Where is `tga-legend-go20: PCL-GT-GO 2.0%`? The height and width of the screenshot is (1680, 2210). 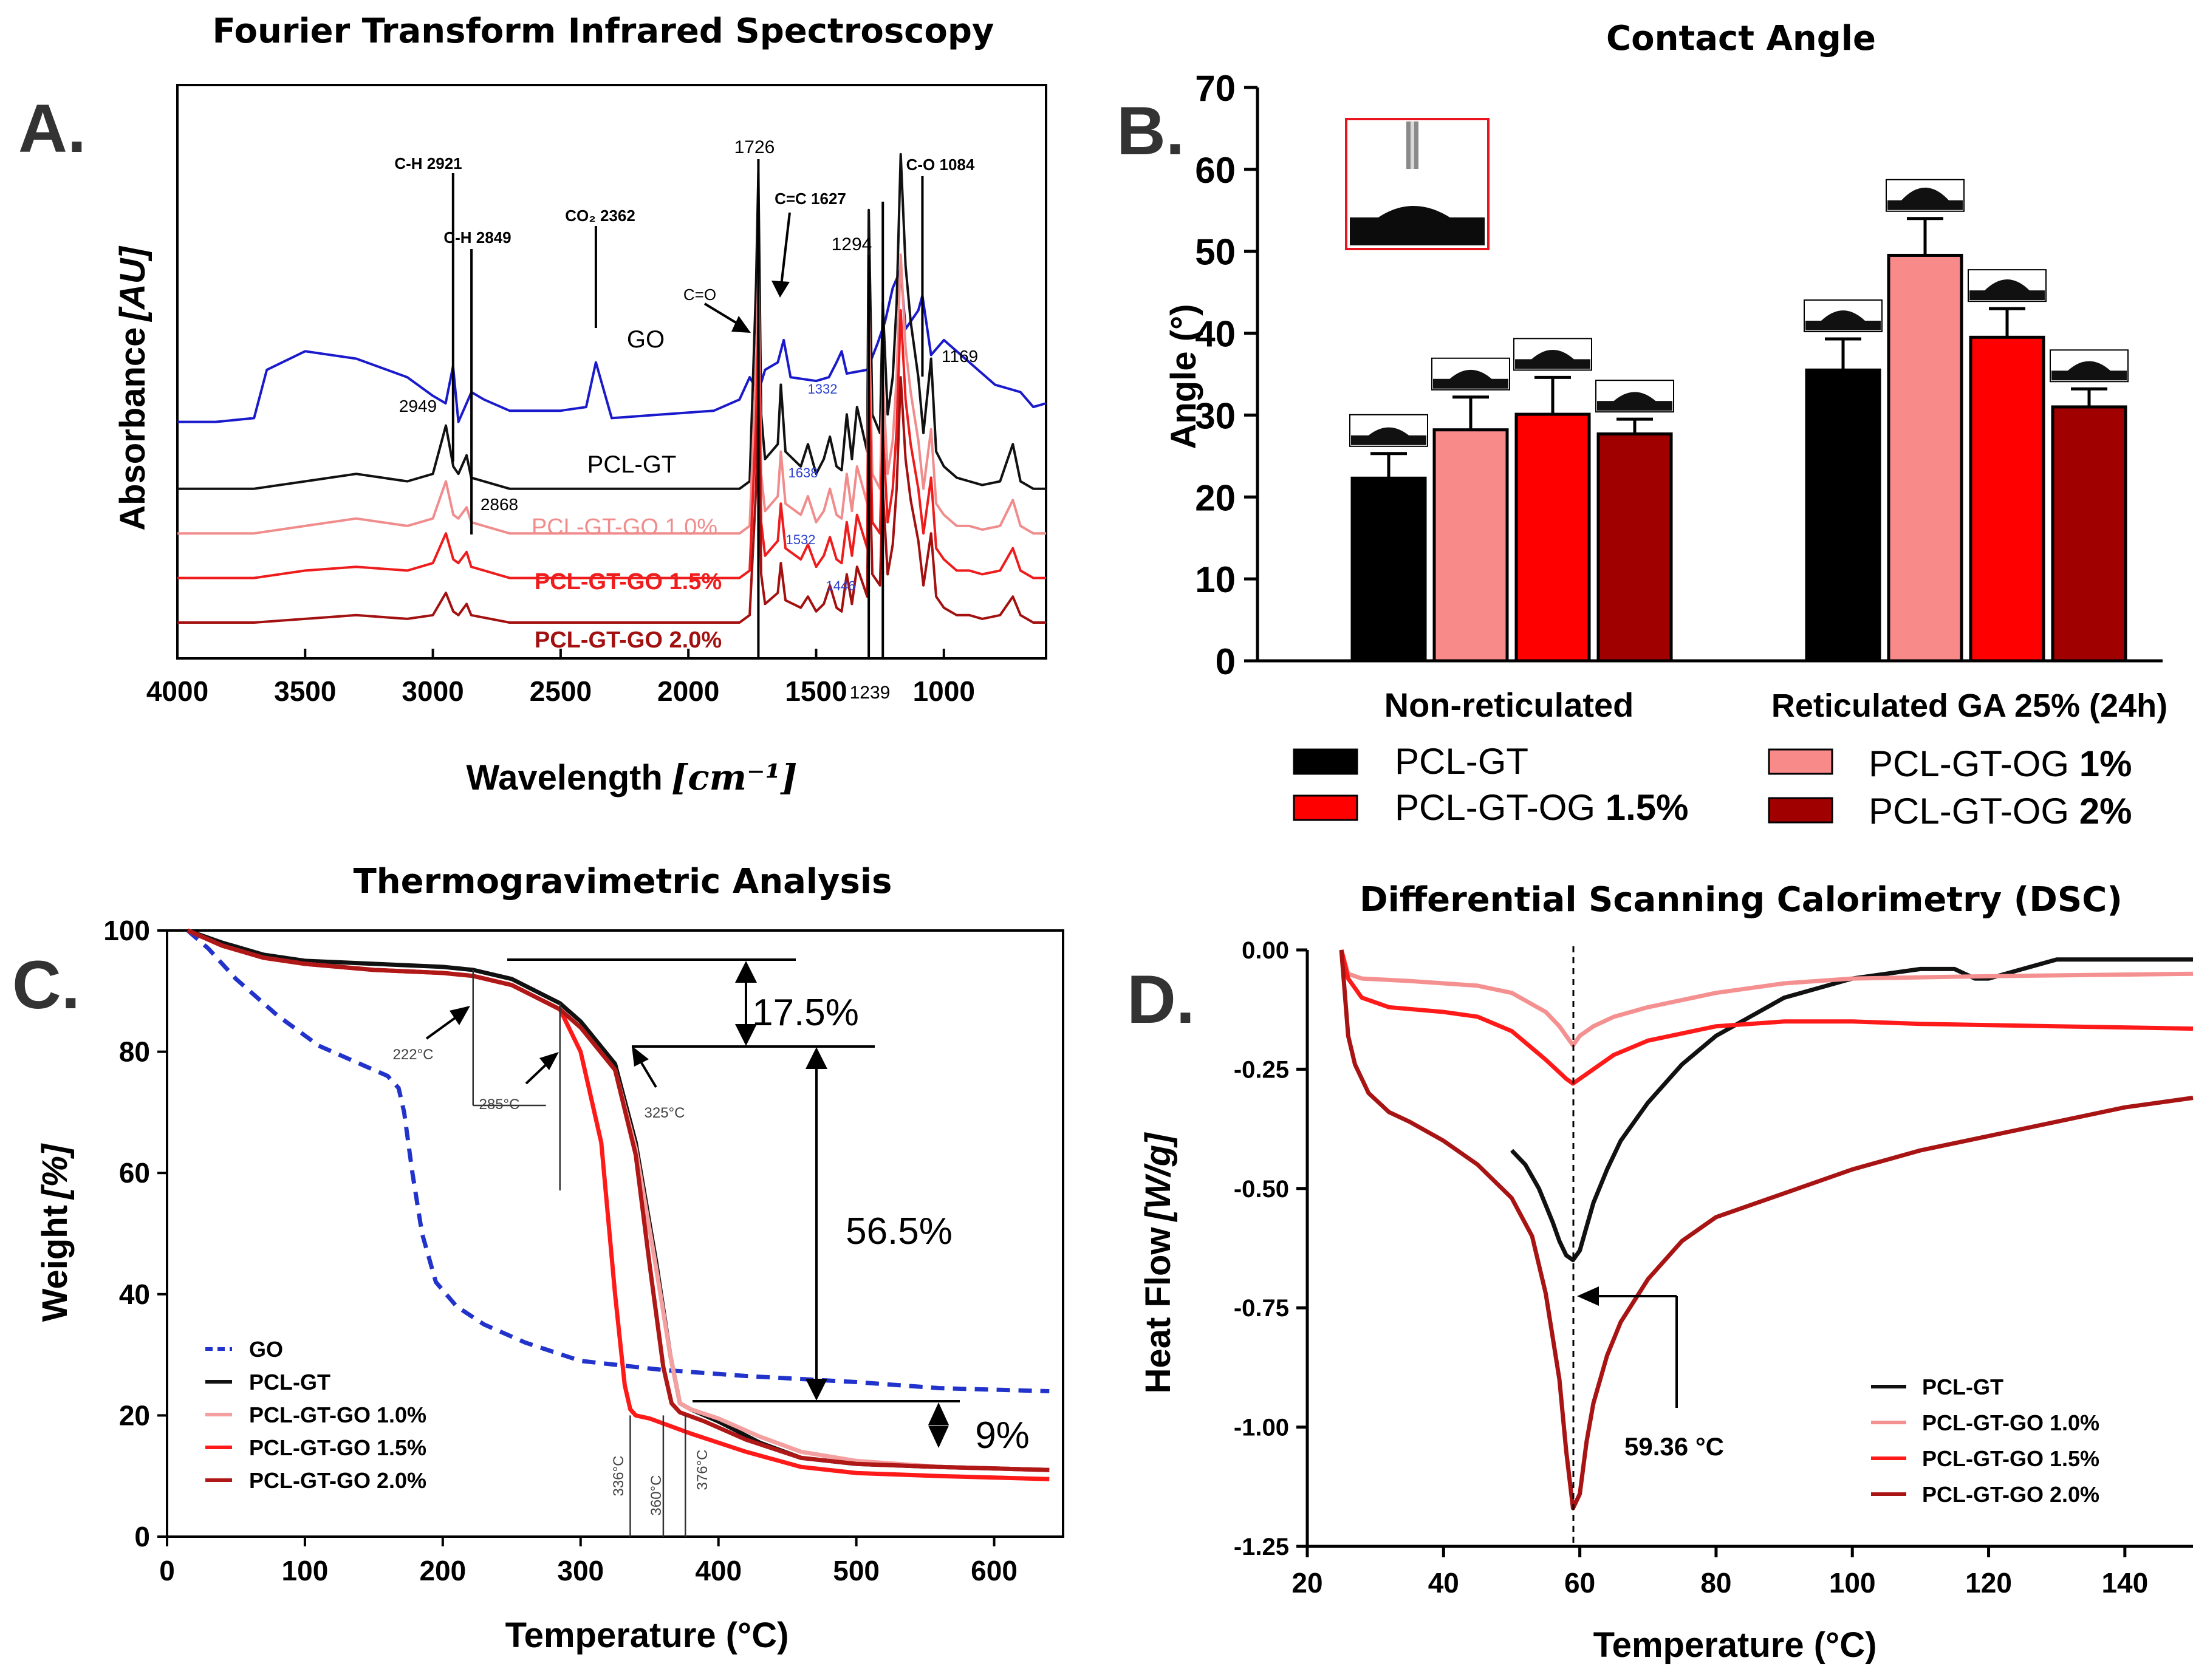 tga-legend-go20: PCL-GT-GO 2.0% is located at coordinates (337, 1480).